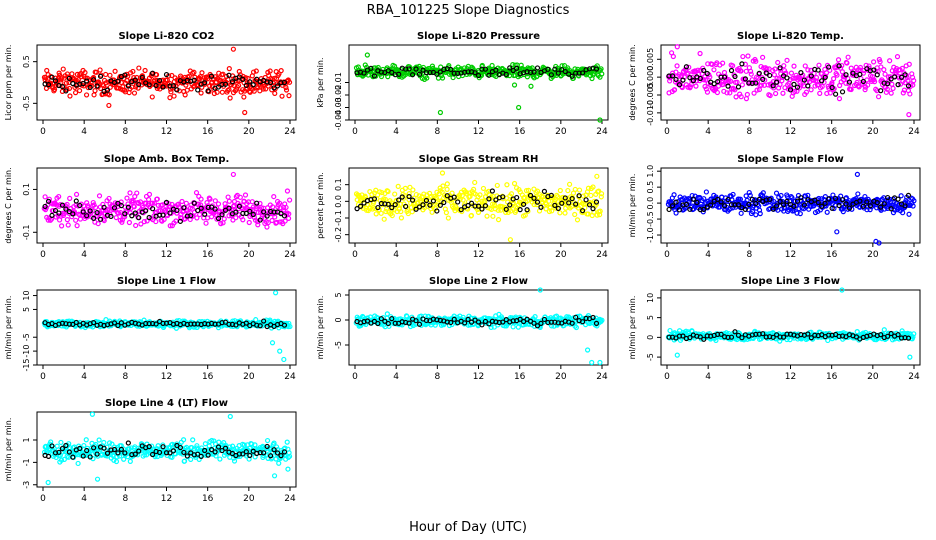  Describe the element at coordinates (338, 319) in the screenshot. I see `y-tick-label: 0` at that location.